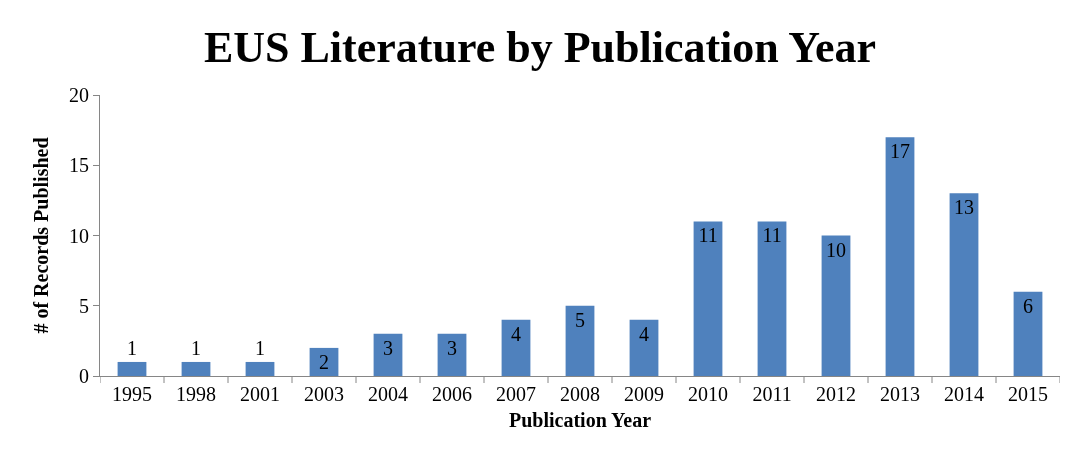 This screenshot has height=451, width=1080. What do you see at coordinates (580, 394) in the screenshot?
I see `x-tick-label: 2008` at bounding box center [580, 394].